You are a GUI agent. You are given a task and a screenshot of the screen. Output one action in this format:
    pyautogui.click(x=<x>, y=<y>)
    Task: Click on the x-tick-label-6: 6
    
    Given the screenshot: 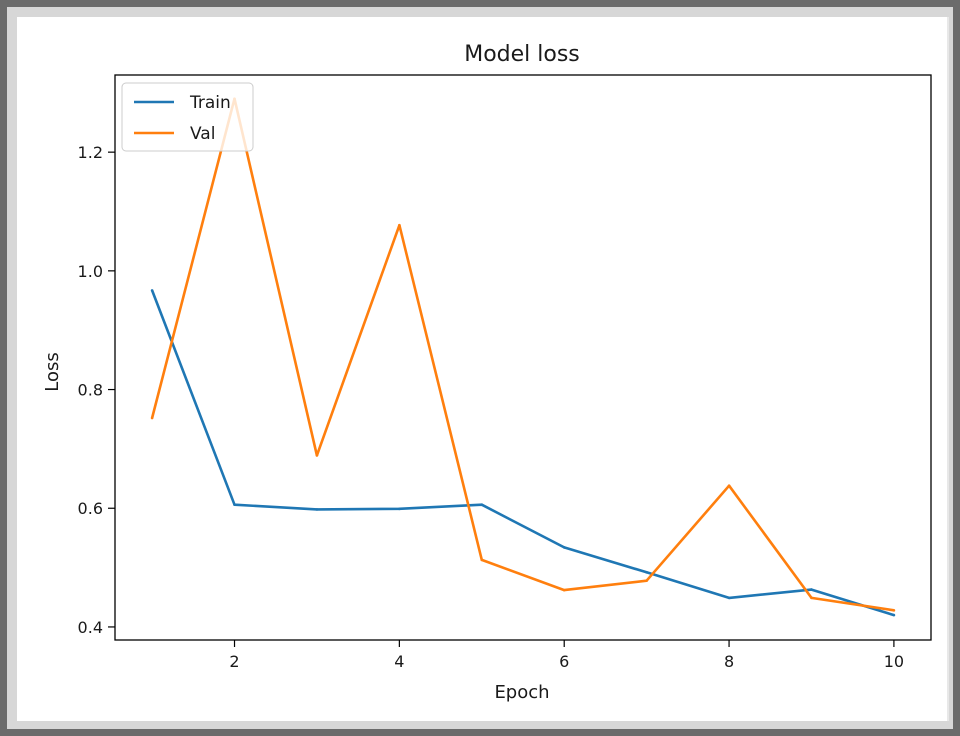 What is the action you would take?
    pyautogui.click(x=564, y=661)
    